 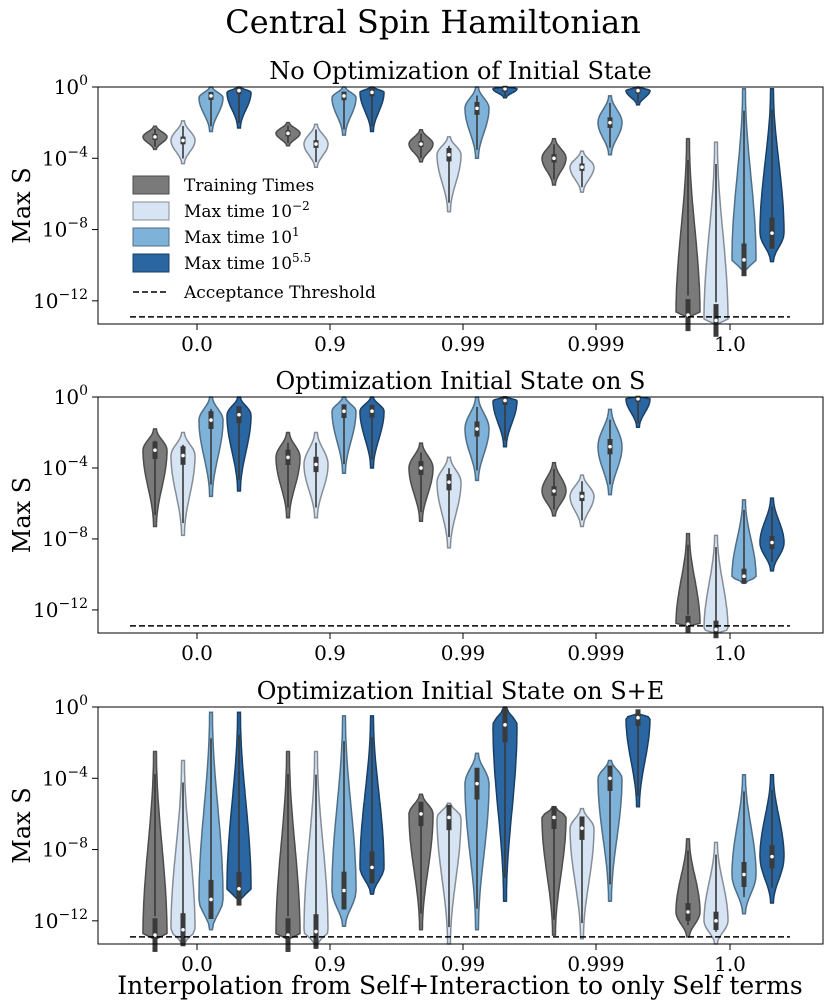 What do you see at coordinates (279, 293) in the screenshot?
I see `legend-threshold-label: Acceptance Threshold` at bounding box center [279, 293].